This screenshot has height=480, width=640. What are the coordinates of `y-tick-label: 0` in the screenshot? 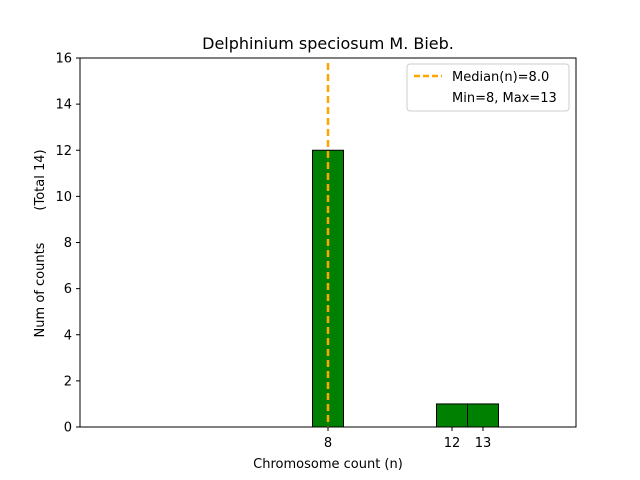 It's located at (68, 428).